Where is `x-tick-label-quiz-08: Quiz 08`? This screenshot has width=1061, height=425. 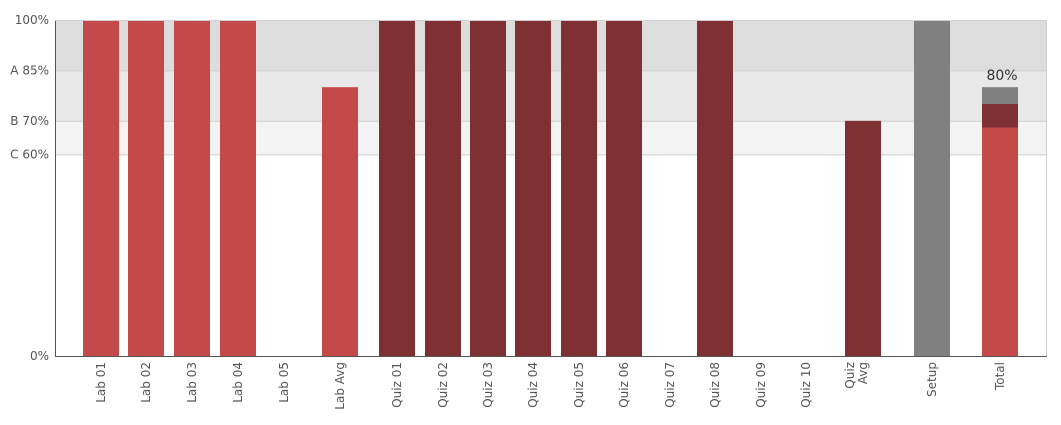 x-tick-label-quiz-08: Quiz 08 is located at coordinates (715, 385).